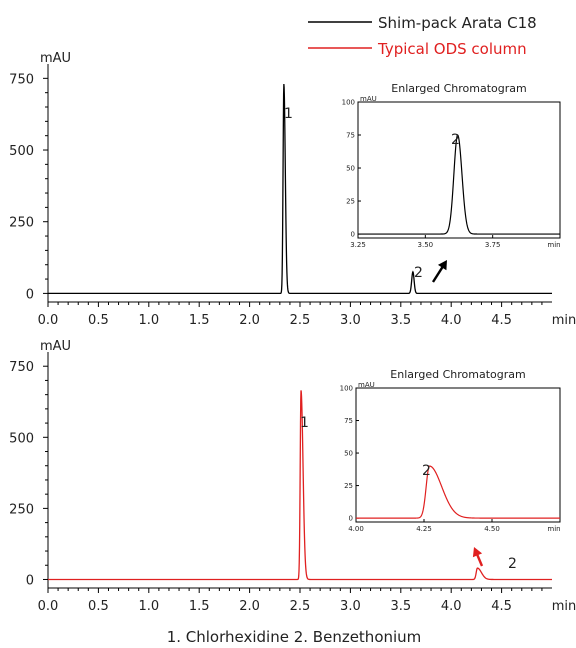  What do you see at coordinates (358, 245) in the screenshot?
I see `inset-x-tick-label: 3.25` at bounding box center [358, 245].